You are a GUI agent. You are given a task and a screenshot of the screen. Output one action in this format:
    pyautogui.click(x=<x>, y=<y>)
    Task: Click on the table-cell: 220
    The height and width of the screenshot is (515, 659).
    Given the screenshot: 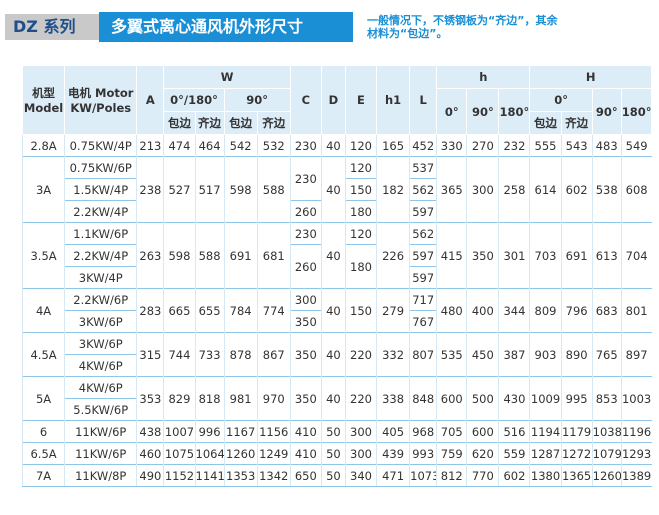 What is the action you would take?
    pyautogui.click(x=360, y=354)
    